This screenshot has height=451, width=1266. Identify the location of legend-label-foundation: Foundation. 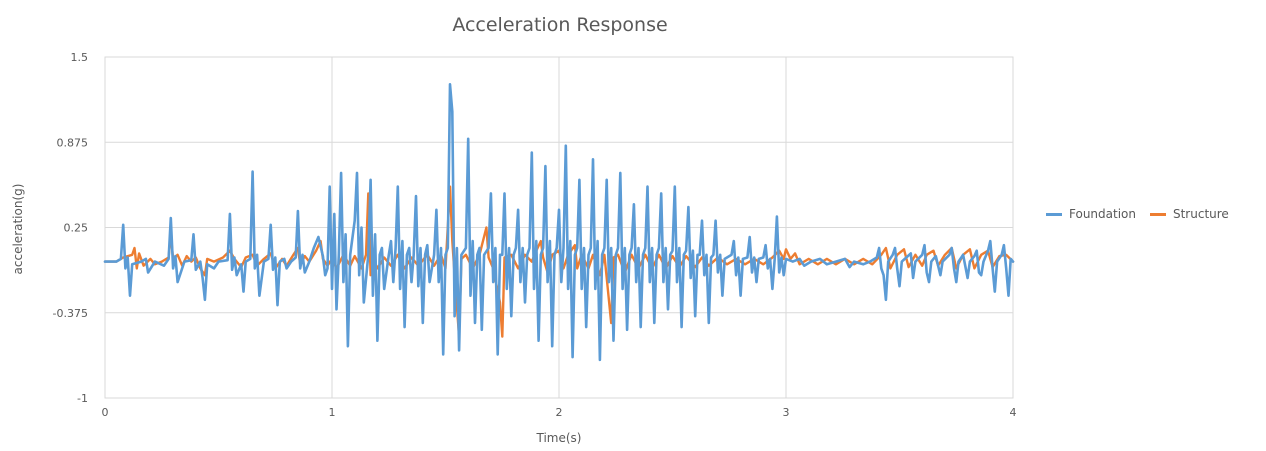
(1102, 214).